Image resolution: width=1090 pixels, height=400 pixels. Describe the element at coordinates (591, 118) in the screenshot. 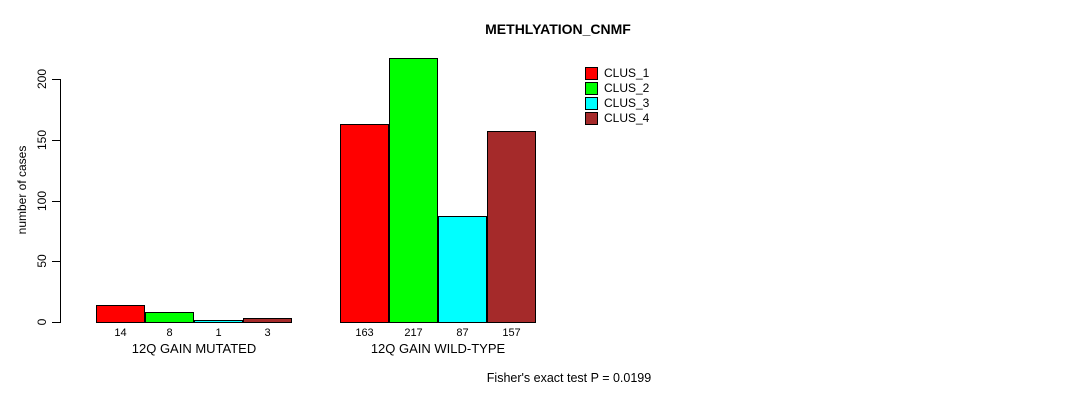

I see `legend-swatch-clus4` at that location.